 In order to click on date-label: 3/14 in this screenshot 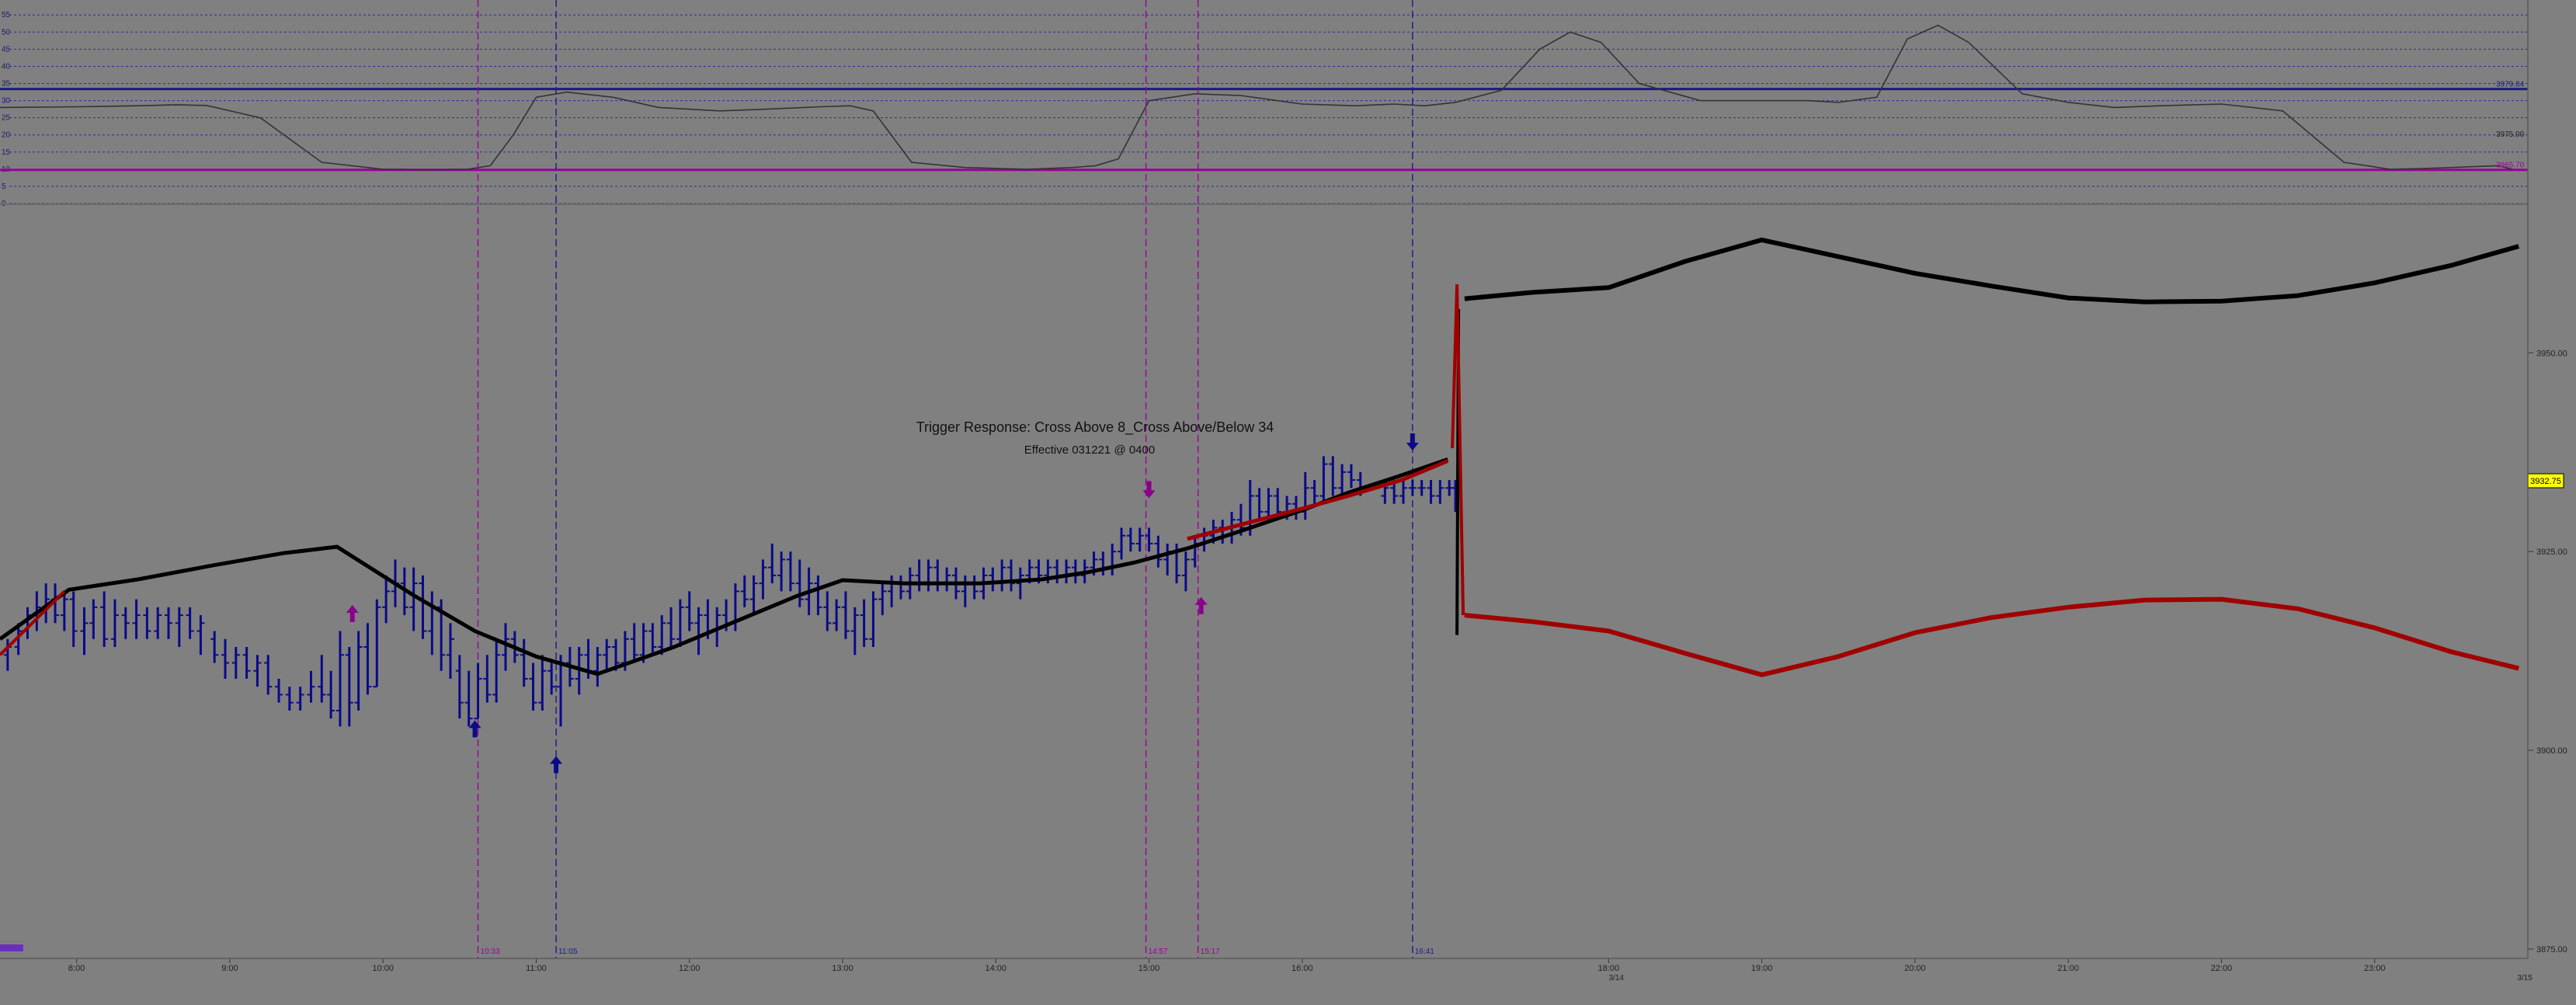, I will do `click(1616, 978)`.